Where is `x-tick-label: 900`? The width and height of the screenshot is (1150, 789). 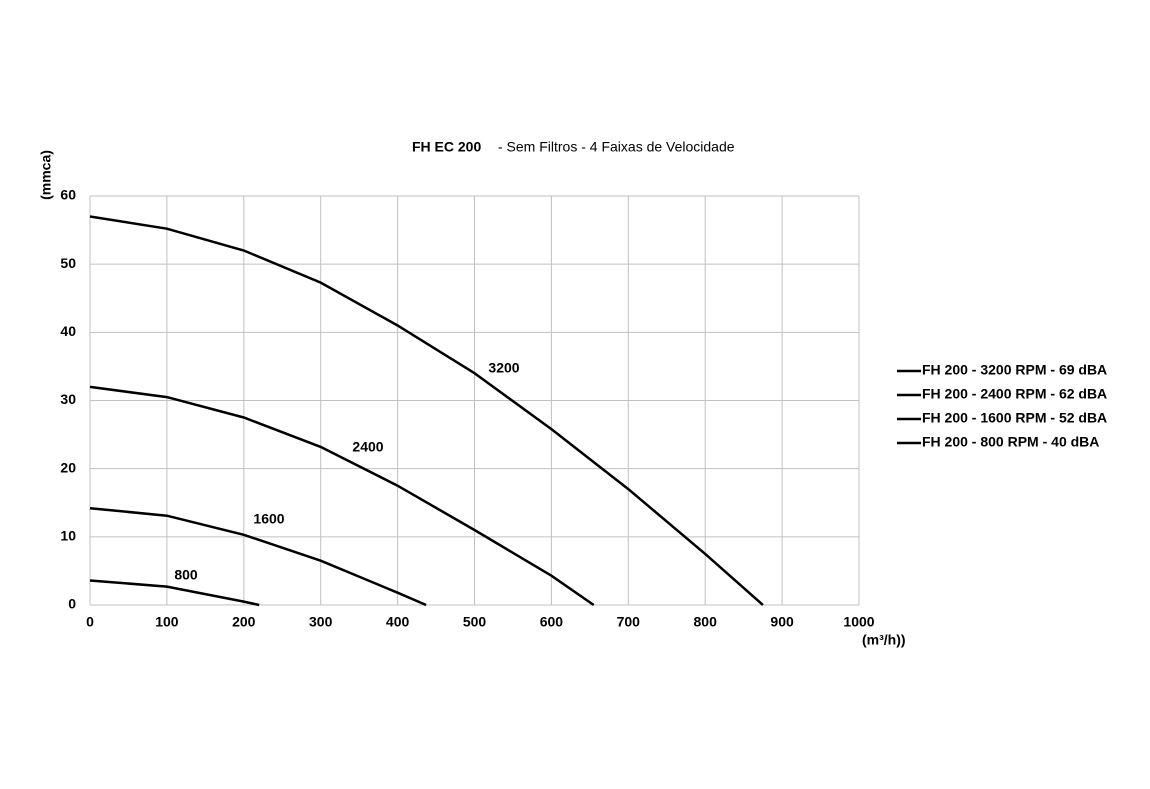 x-tick-label: 900 is located at coordinates (782, 622).